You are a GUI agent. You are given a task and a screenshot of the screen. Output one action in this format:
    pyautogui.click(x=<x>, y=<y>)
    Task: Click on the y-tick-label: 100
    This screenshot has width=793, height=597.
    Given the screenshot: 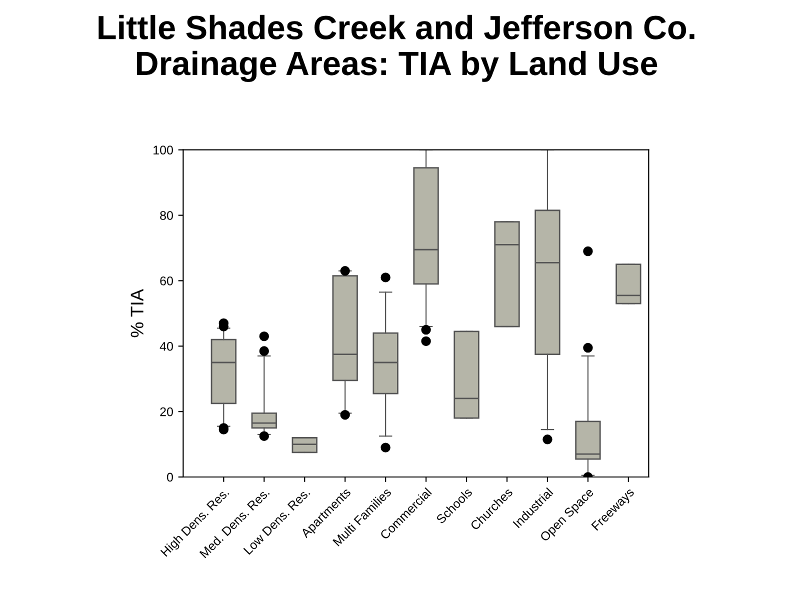 What is the action you would take?
    pyautogui.click(x=163, y=150)
    